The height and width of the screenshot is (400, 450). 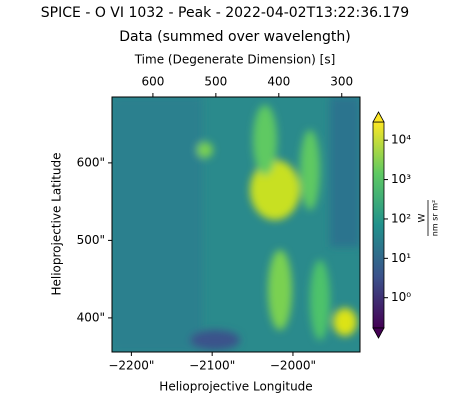 I want to click on colorbar, so click(x=378, y=225).